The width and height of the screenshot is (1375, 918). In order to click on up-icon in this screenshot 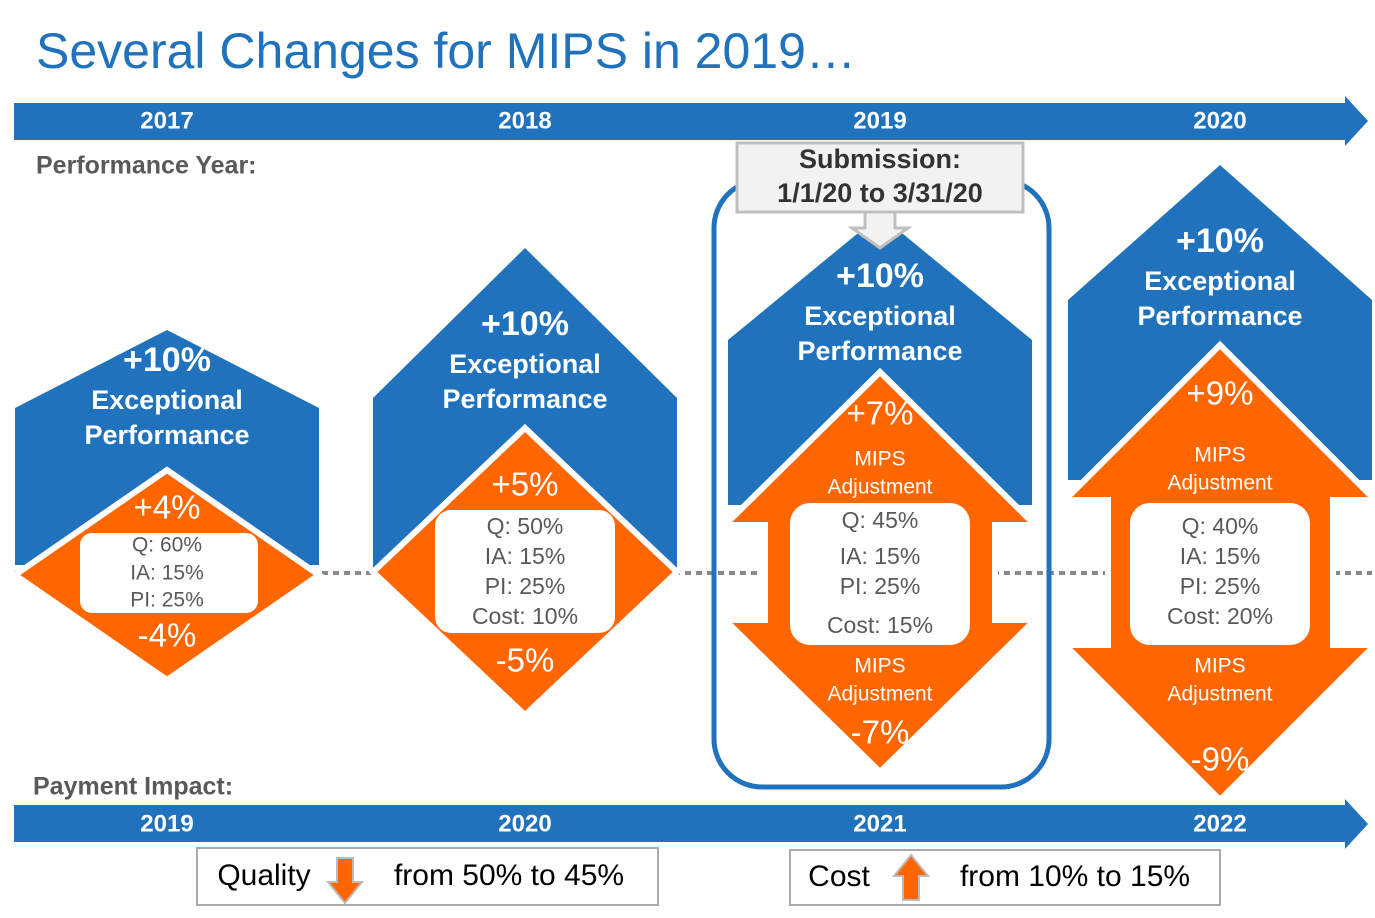, I will do `click(911, 877)`.